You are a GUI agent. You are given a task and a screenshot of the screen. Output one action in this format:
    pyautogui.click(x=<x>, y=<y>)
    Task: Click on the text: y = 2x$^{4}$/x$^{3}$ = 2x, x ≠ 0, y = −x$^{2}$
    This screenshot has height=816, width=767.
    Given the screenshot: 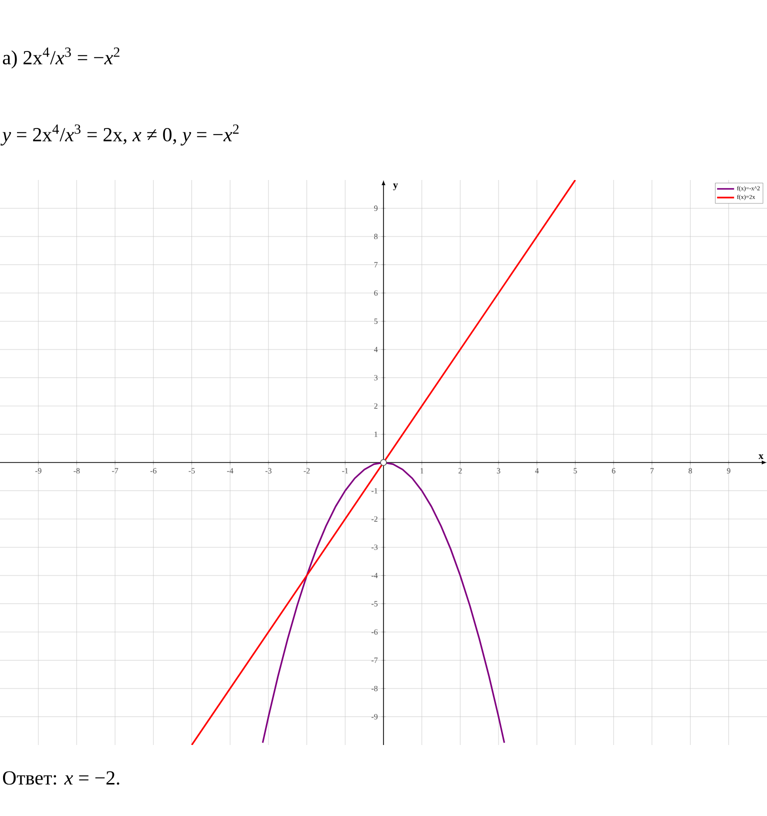 What is the action you would take?
    pyautogui.click(x=119, y=135)
    